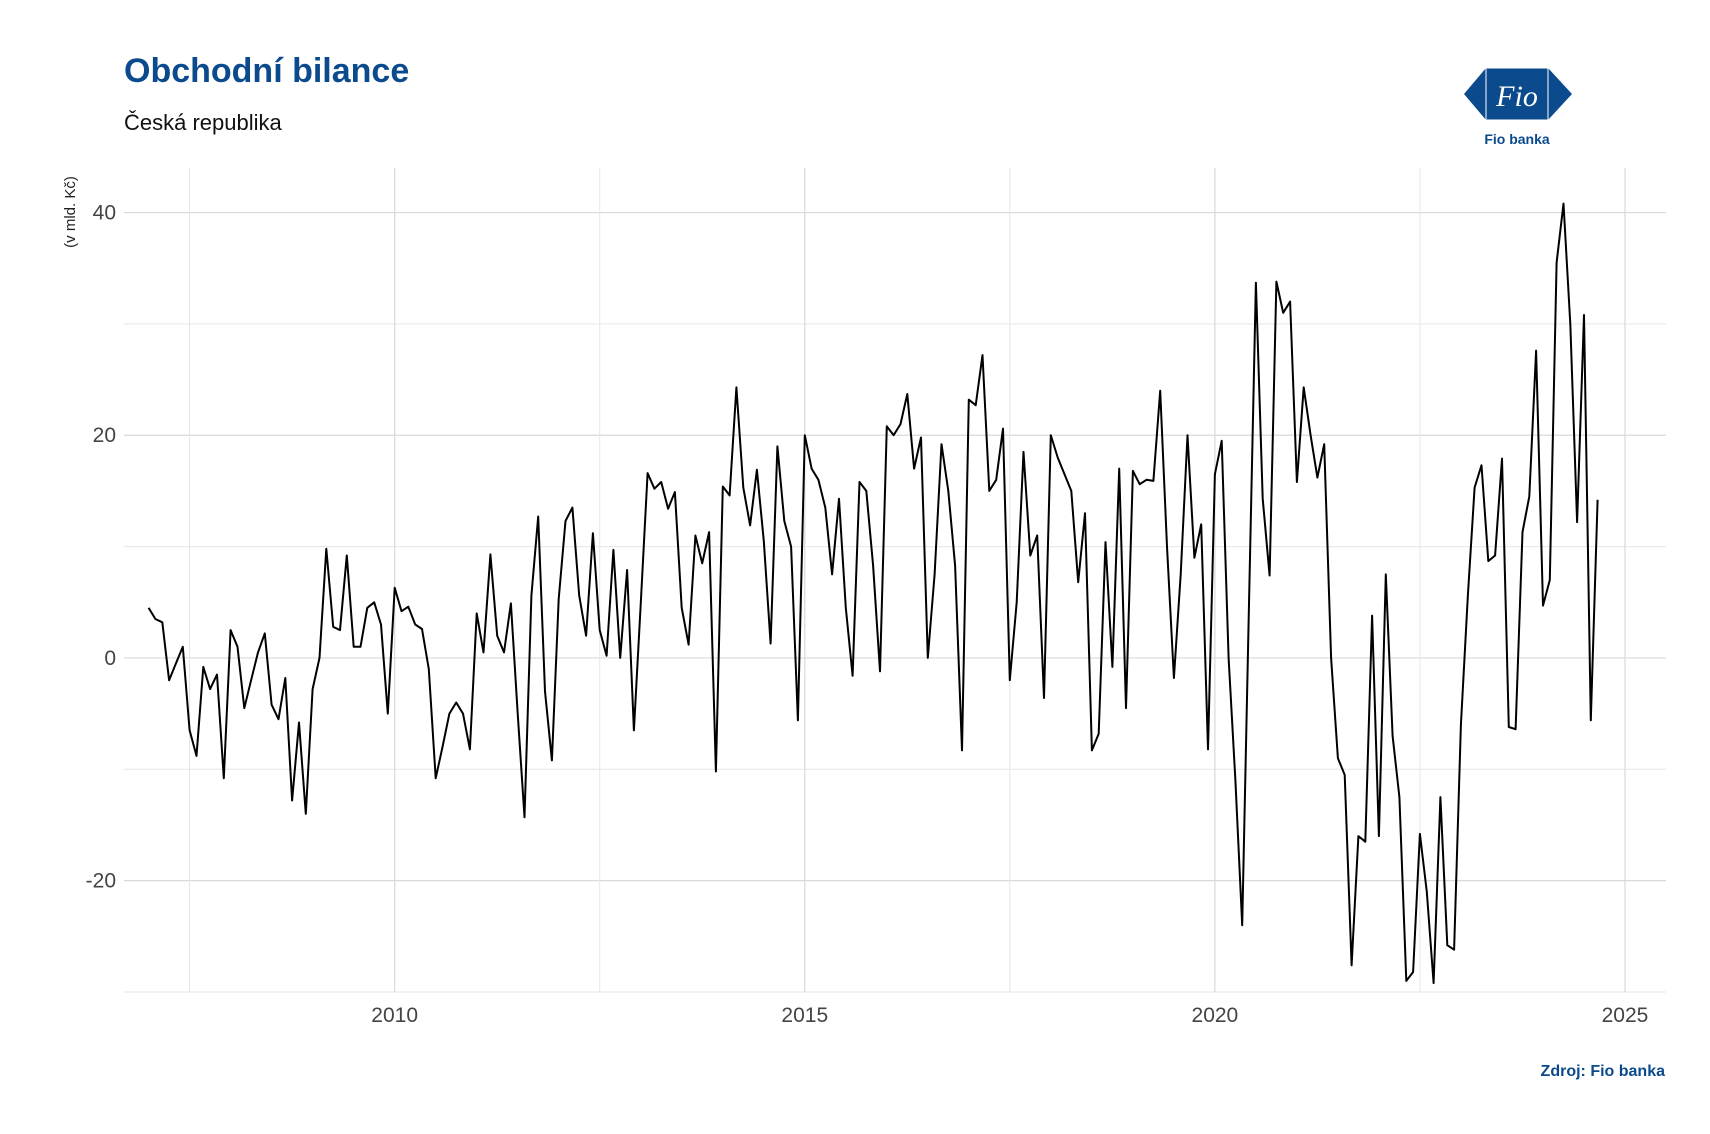 This screenshot has height=1134, width=1710. Describe the element at coordinates (110, 658) in the screenshot. I see `y-tick-label: 0` at that location.